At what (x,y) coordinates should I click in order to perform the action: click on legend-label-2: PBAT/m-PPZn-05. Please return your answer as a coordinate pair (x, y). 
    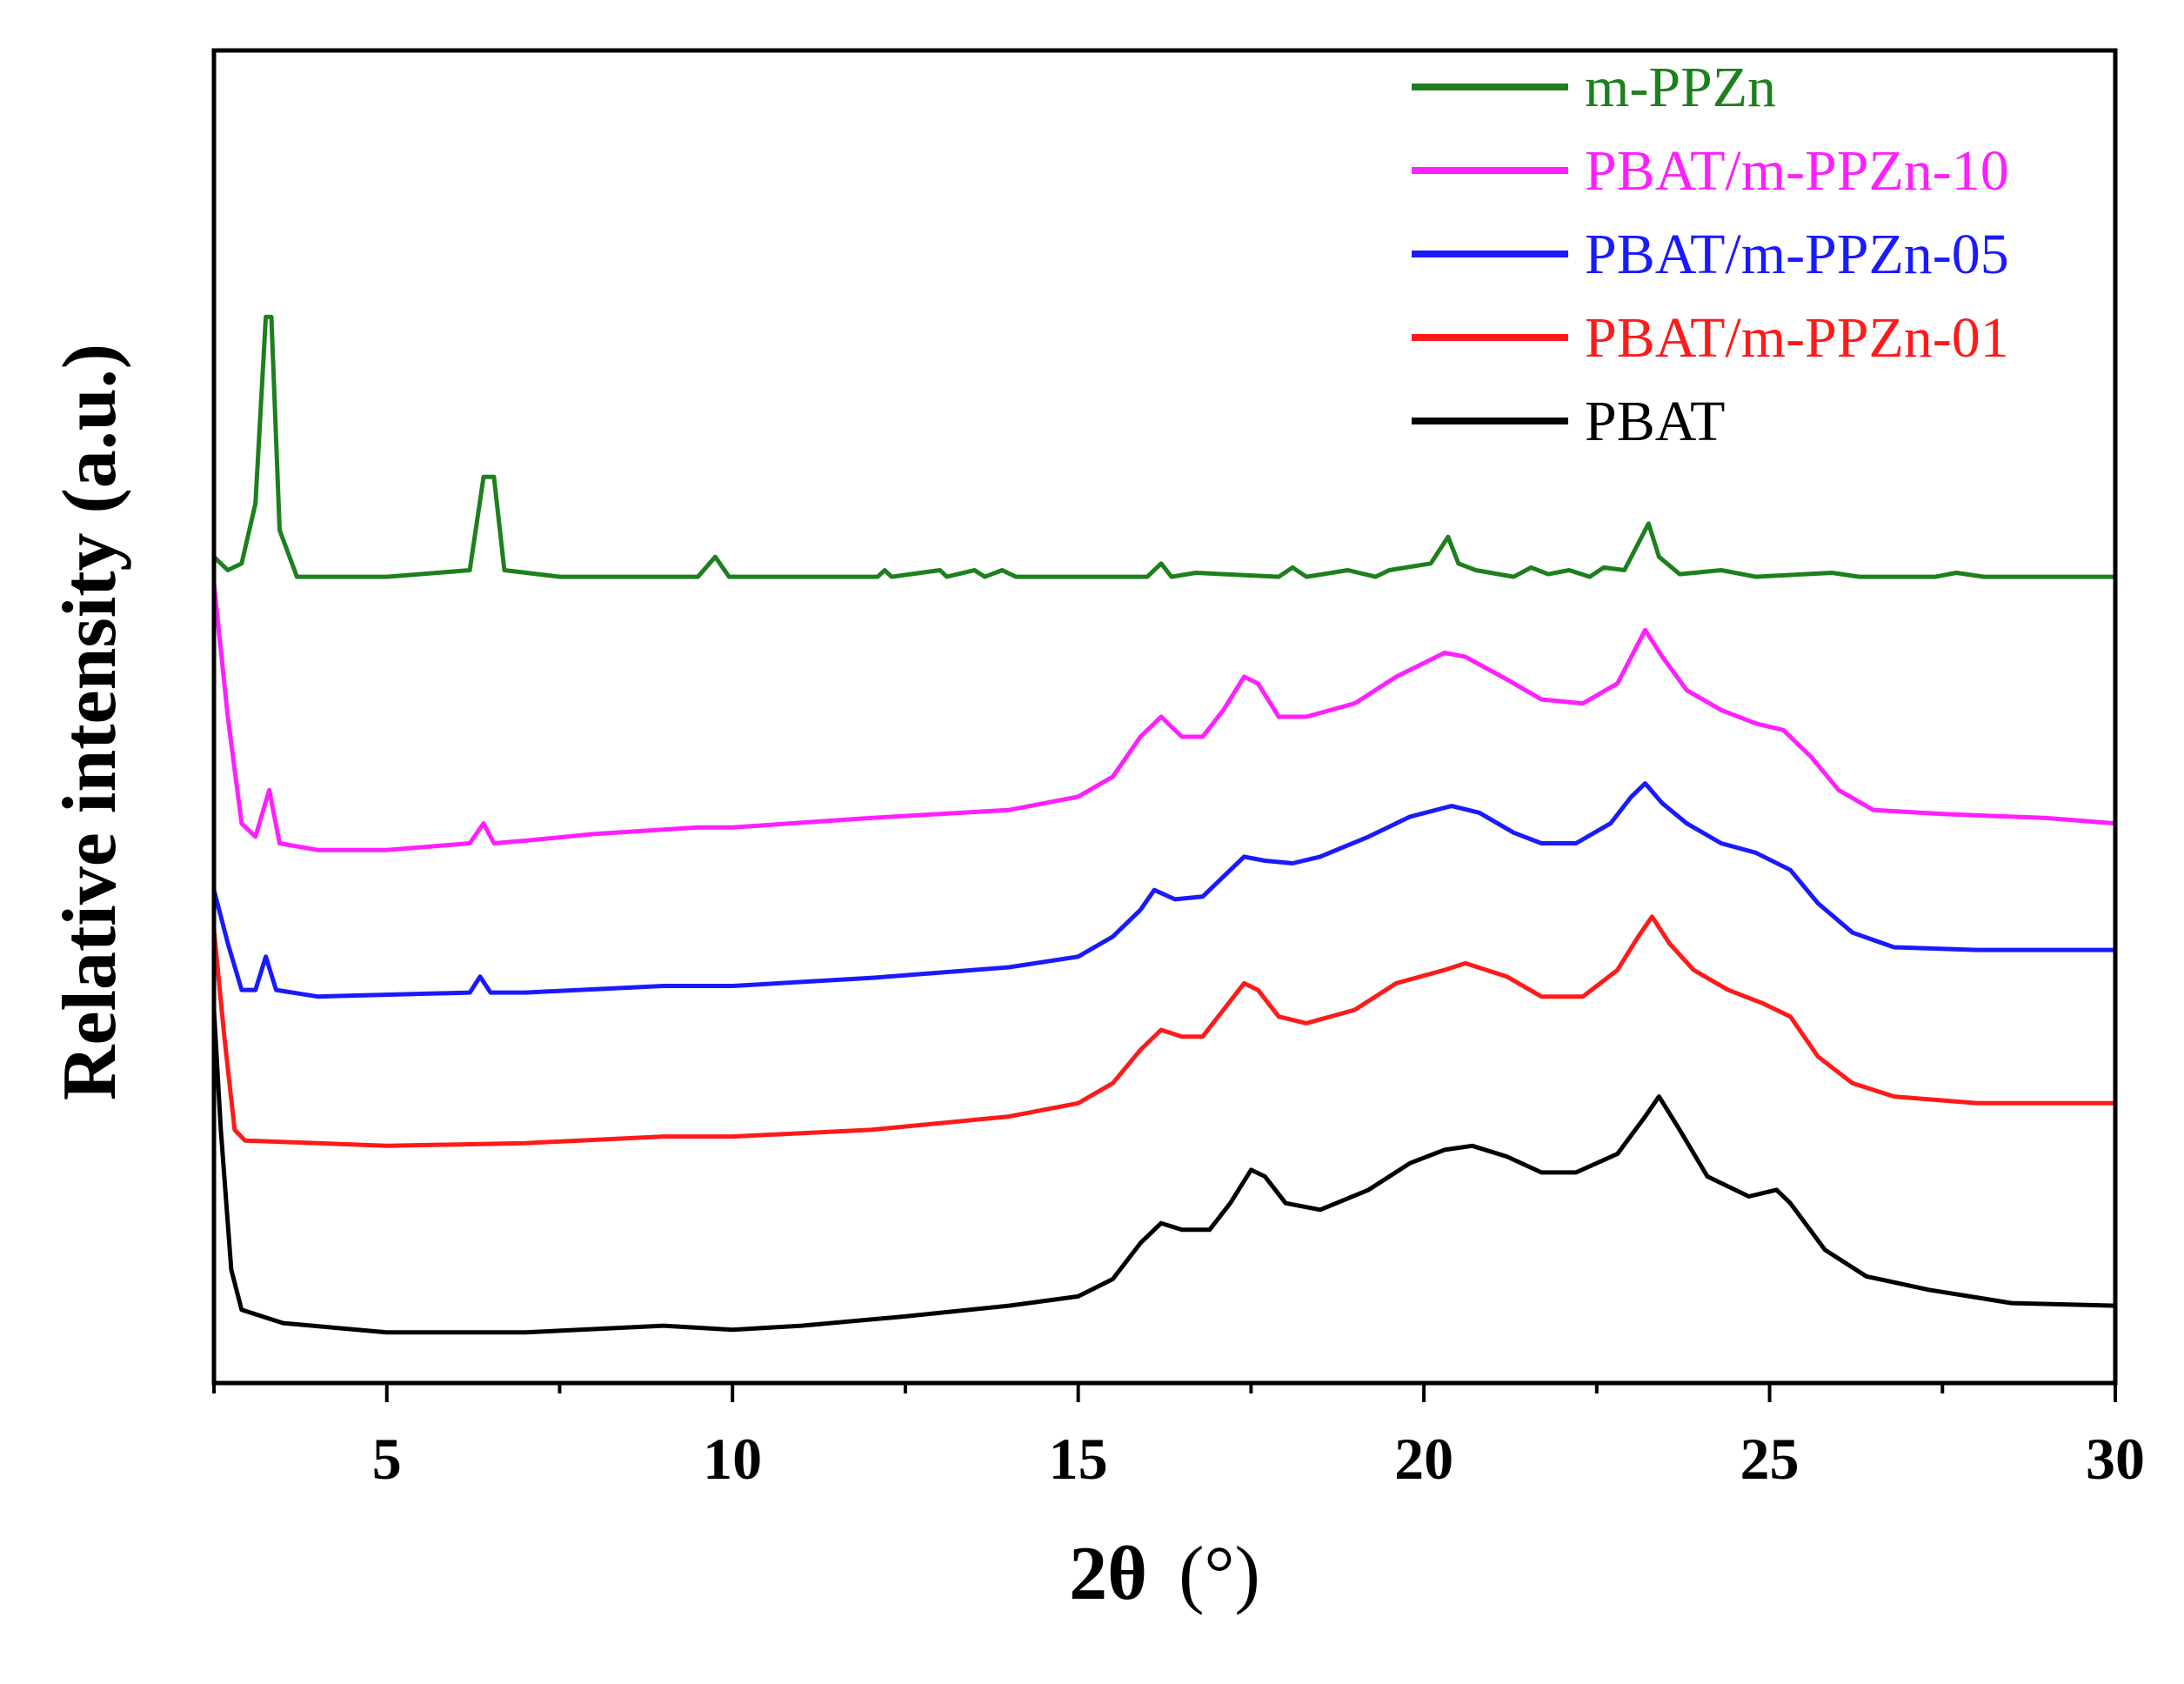
    Looking at the image, I should click on (1797, 255).